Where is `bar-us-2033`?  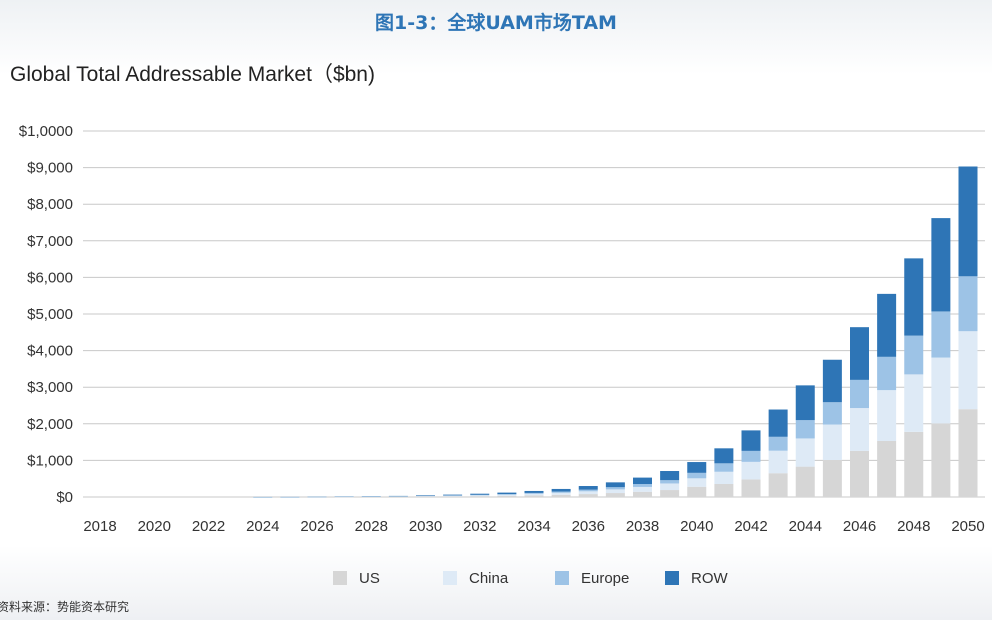 bar-us-2033 is located at coordinates (507, 496).